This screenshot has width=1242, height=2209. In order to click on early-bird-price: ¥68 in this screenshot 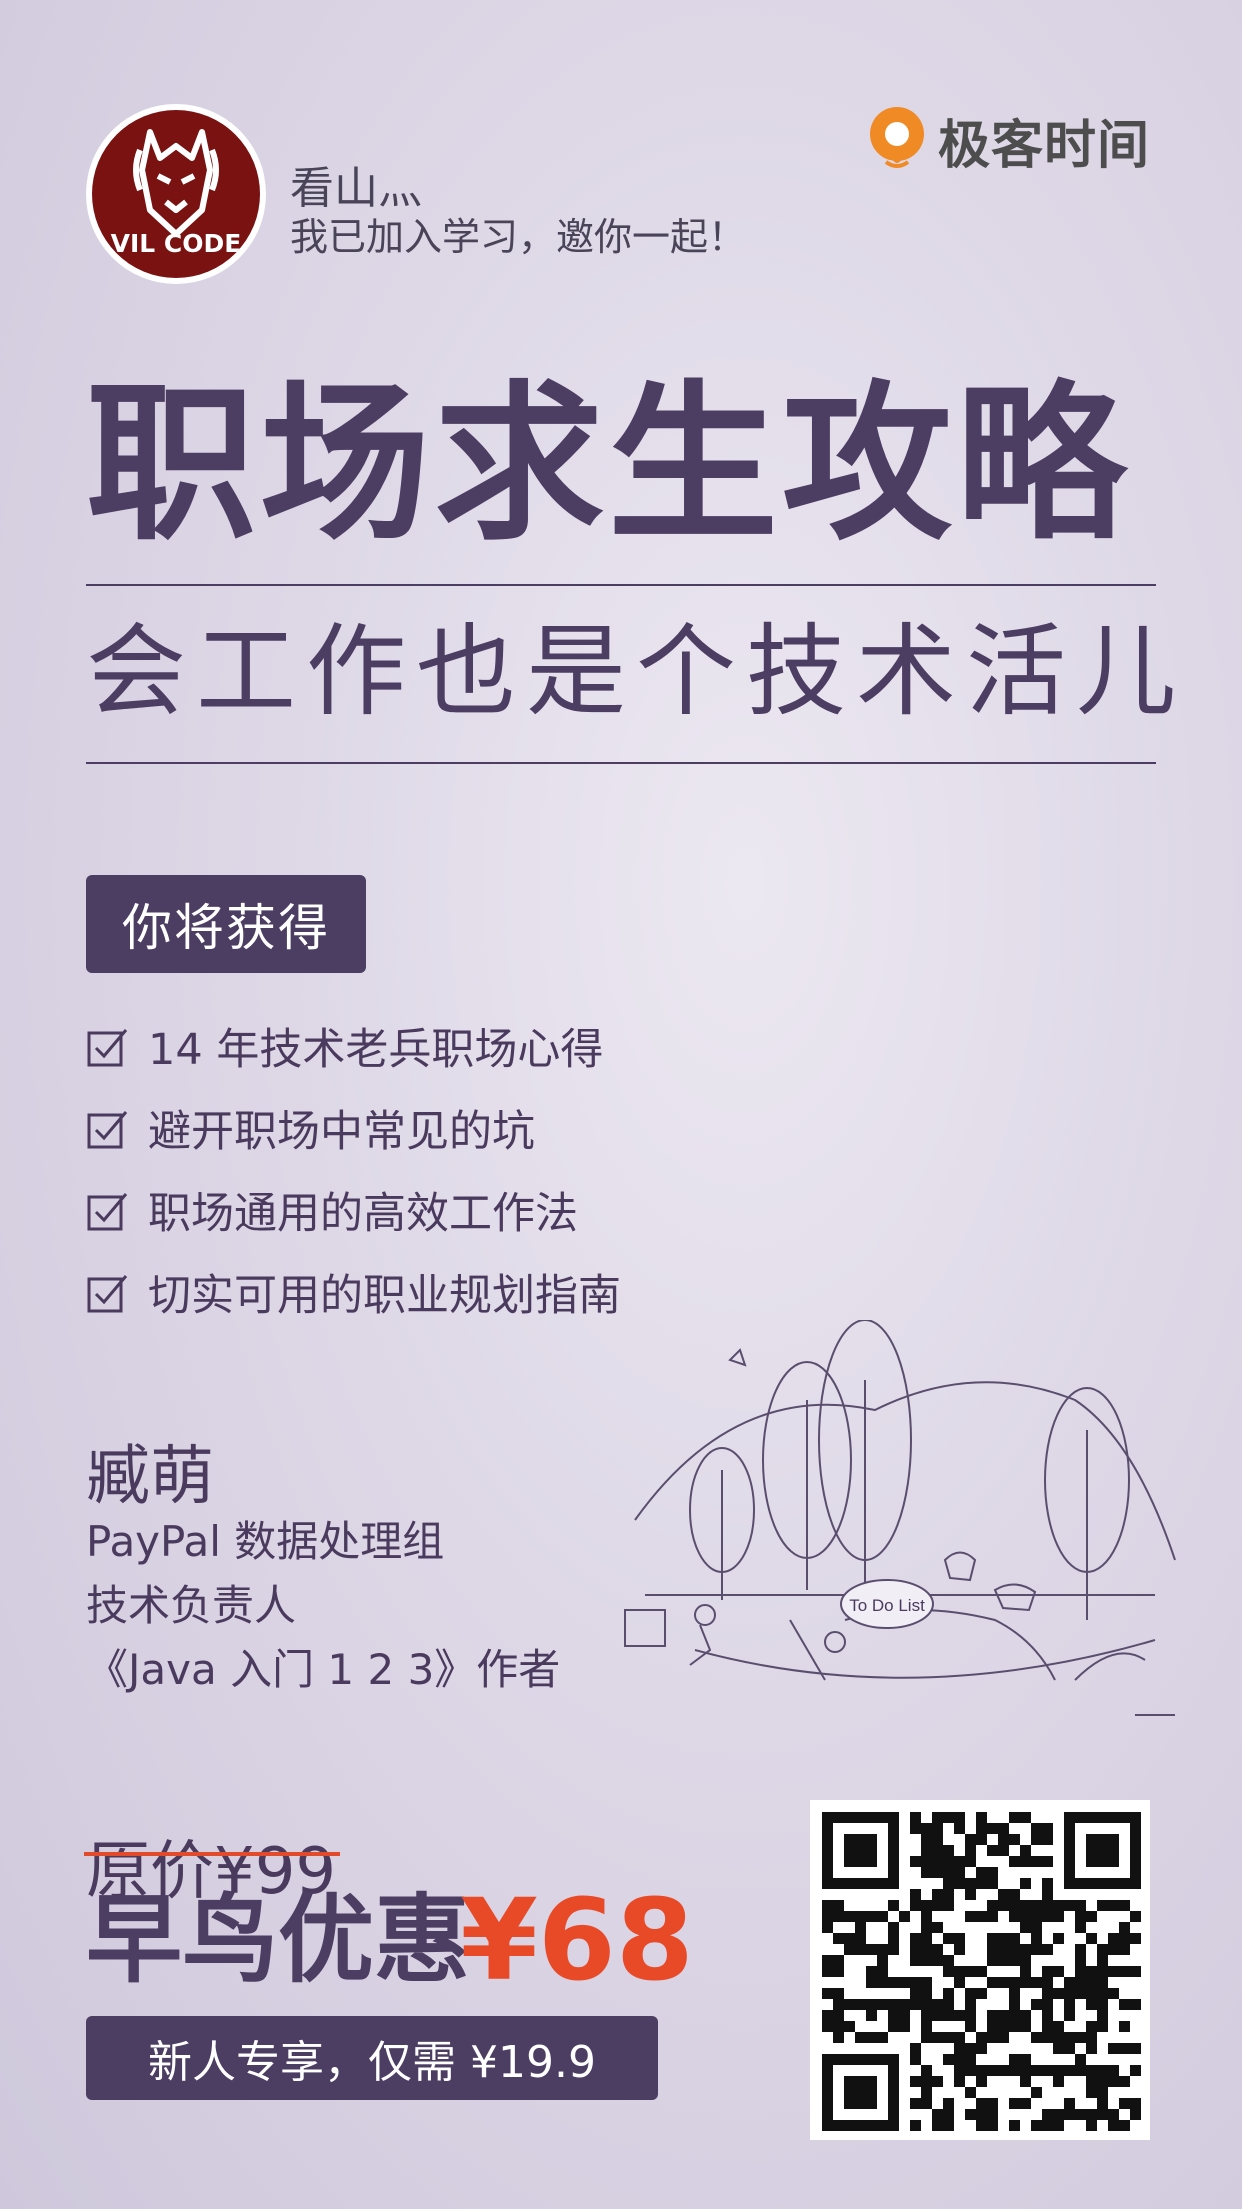, I will do `click(577, 1941)`.